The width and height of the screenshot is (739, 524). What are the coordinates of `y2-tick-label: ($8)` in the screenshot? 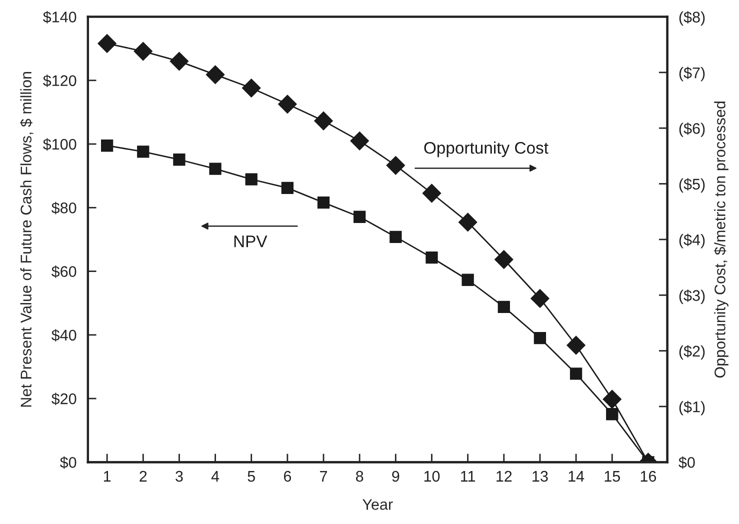 It's located at (692, 18).